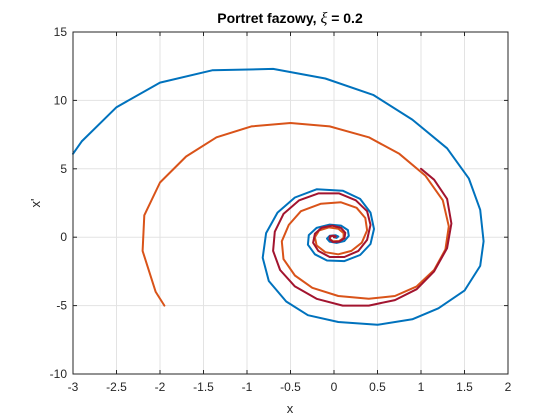 The image size is (560, 420). What do you see at coordinates (290, 408) in the screenshot?
I see `x-axis-label: x` at bounding box center [290, 408].